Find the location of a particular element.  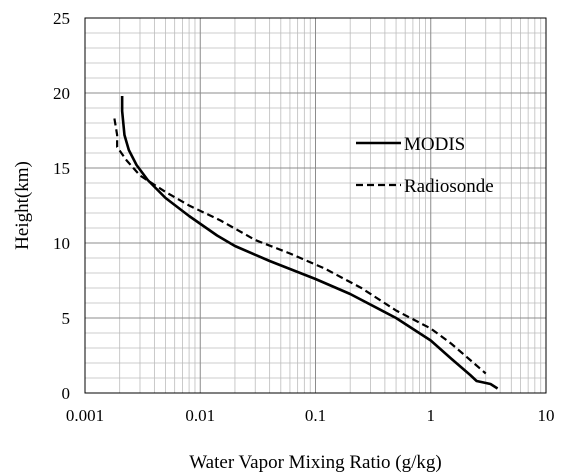

y-tick-label: 20 is located at coordinates (61, 93).